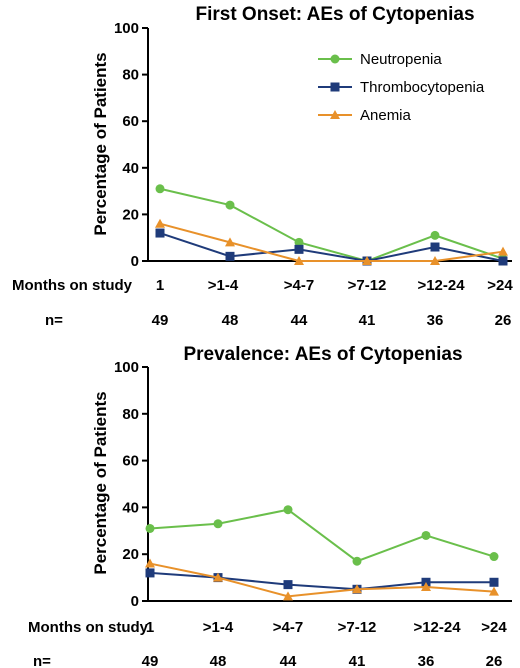 The image size is (520, 668). What do you see at coordinates (335, 59) in the screenshot?
I see `legend-marker-circle` at bounding box center [335, 59].